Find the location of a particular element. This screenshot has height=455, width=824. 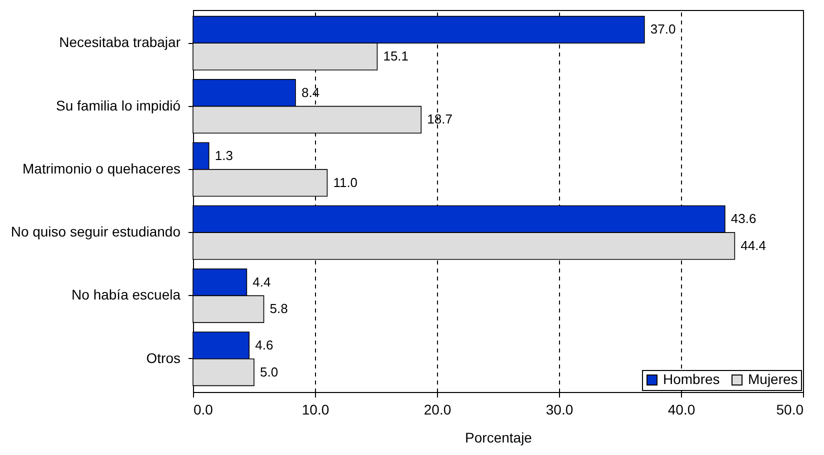

y-tick-label: No había escuela is located at coordinates (126, 294).